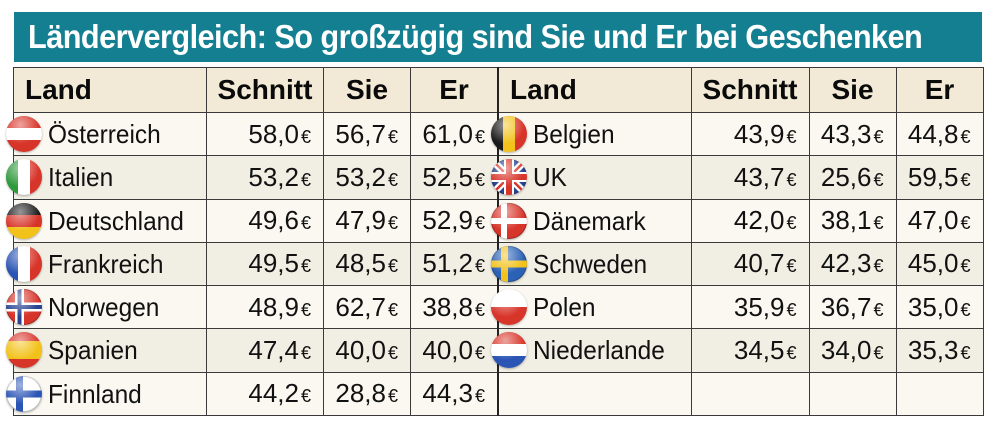 Image resolution: width=996 pixels, height=425 pixels. What do you see at coordinates (759, 306) in the screenshot?
I see `value-schnitt: 35,9` at bounding box center [759, 306].